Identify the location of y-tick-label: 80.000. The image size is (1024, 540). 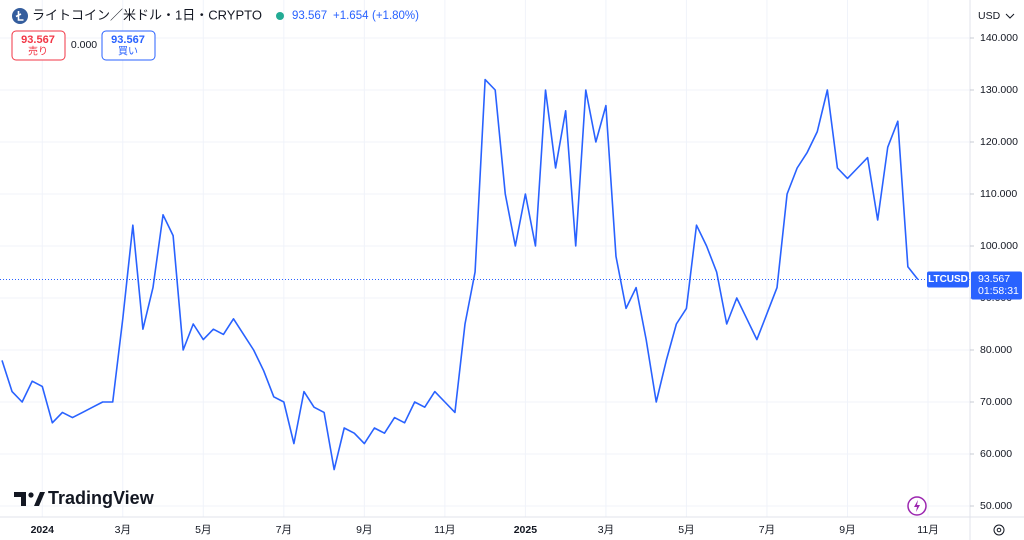
(996, 350).